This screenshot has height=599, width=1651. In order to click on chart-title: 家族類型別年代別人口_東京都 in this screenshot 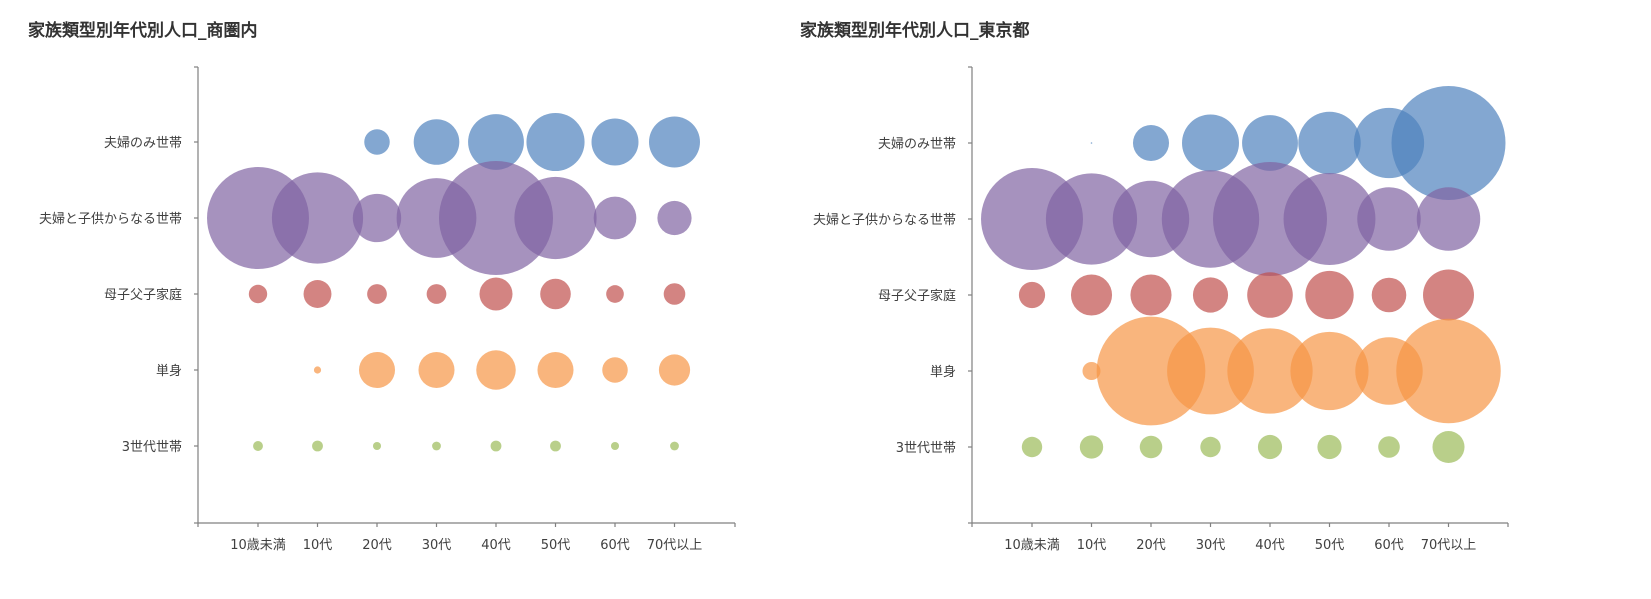, I will do `click(915, 30)`.